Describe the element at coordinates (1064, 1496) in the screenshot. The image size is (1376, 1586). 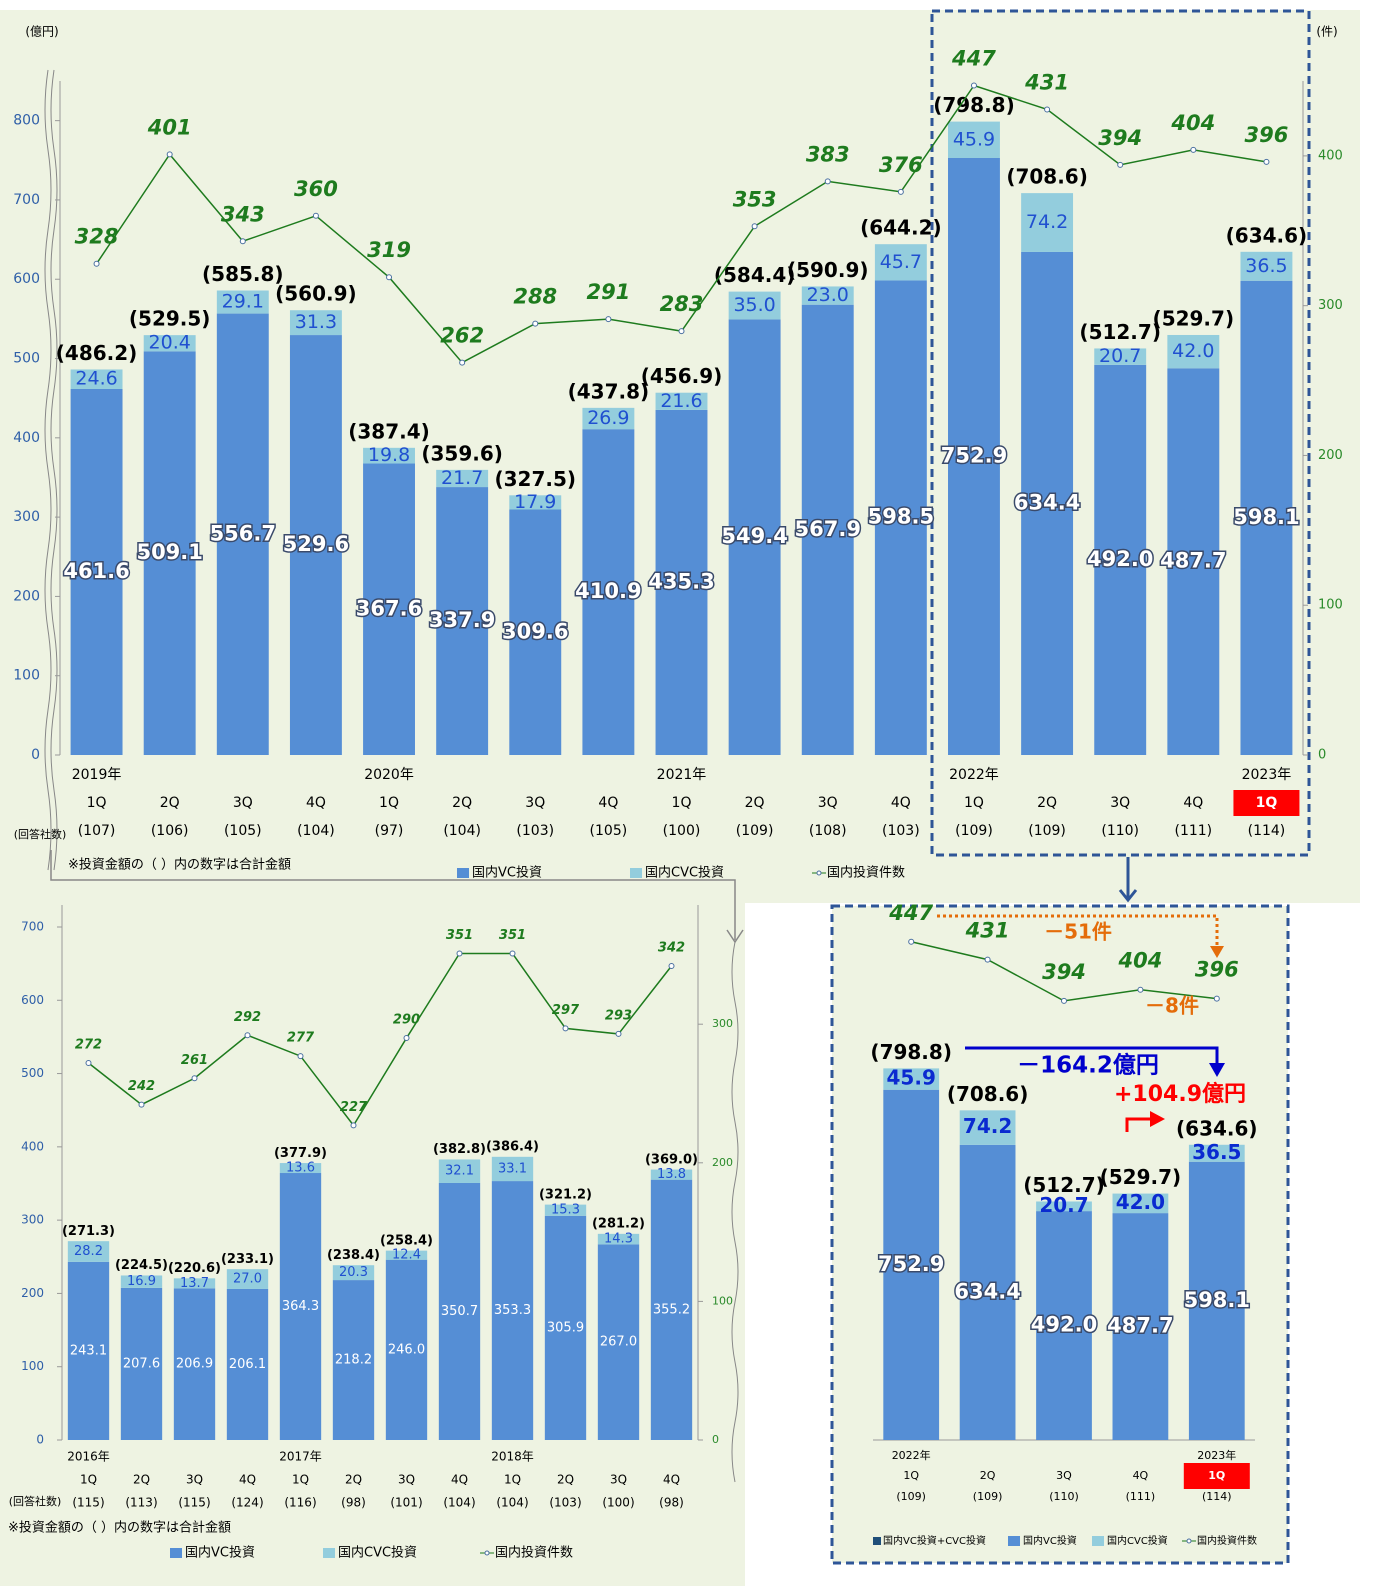
I see `respondents: (110)` at that location.